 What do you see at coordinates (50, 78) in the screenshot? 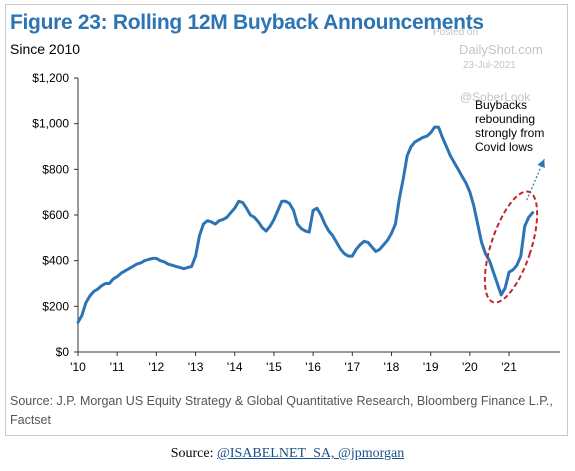
I see `y-tick-label: $1,200` at bounding box center [50, 78].